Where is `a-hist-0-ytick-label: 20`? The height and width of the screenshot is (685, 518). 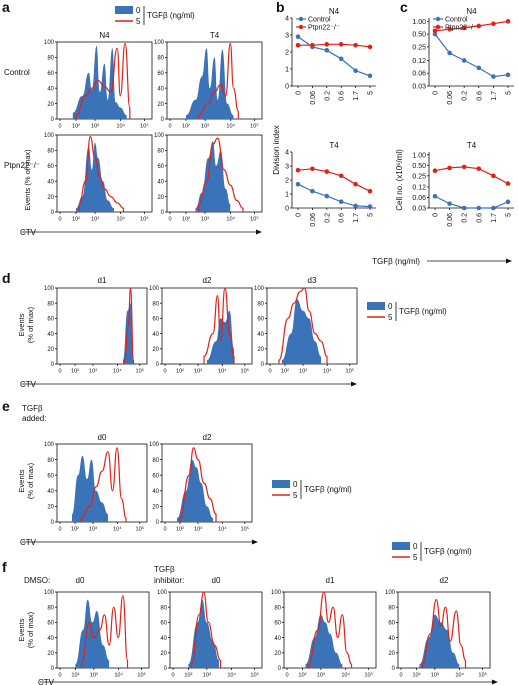 a-hist-0-ytick-label: 20 is located at coordinates (50, 105).